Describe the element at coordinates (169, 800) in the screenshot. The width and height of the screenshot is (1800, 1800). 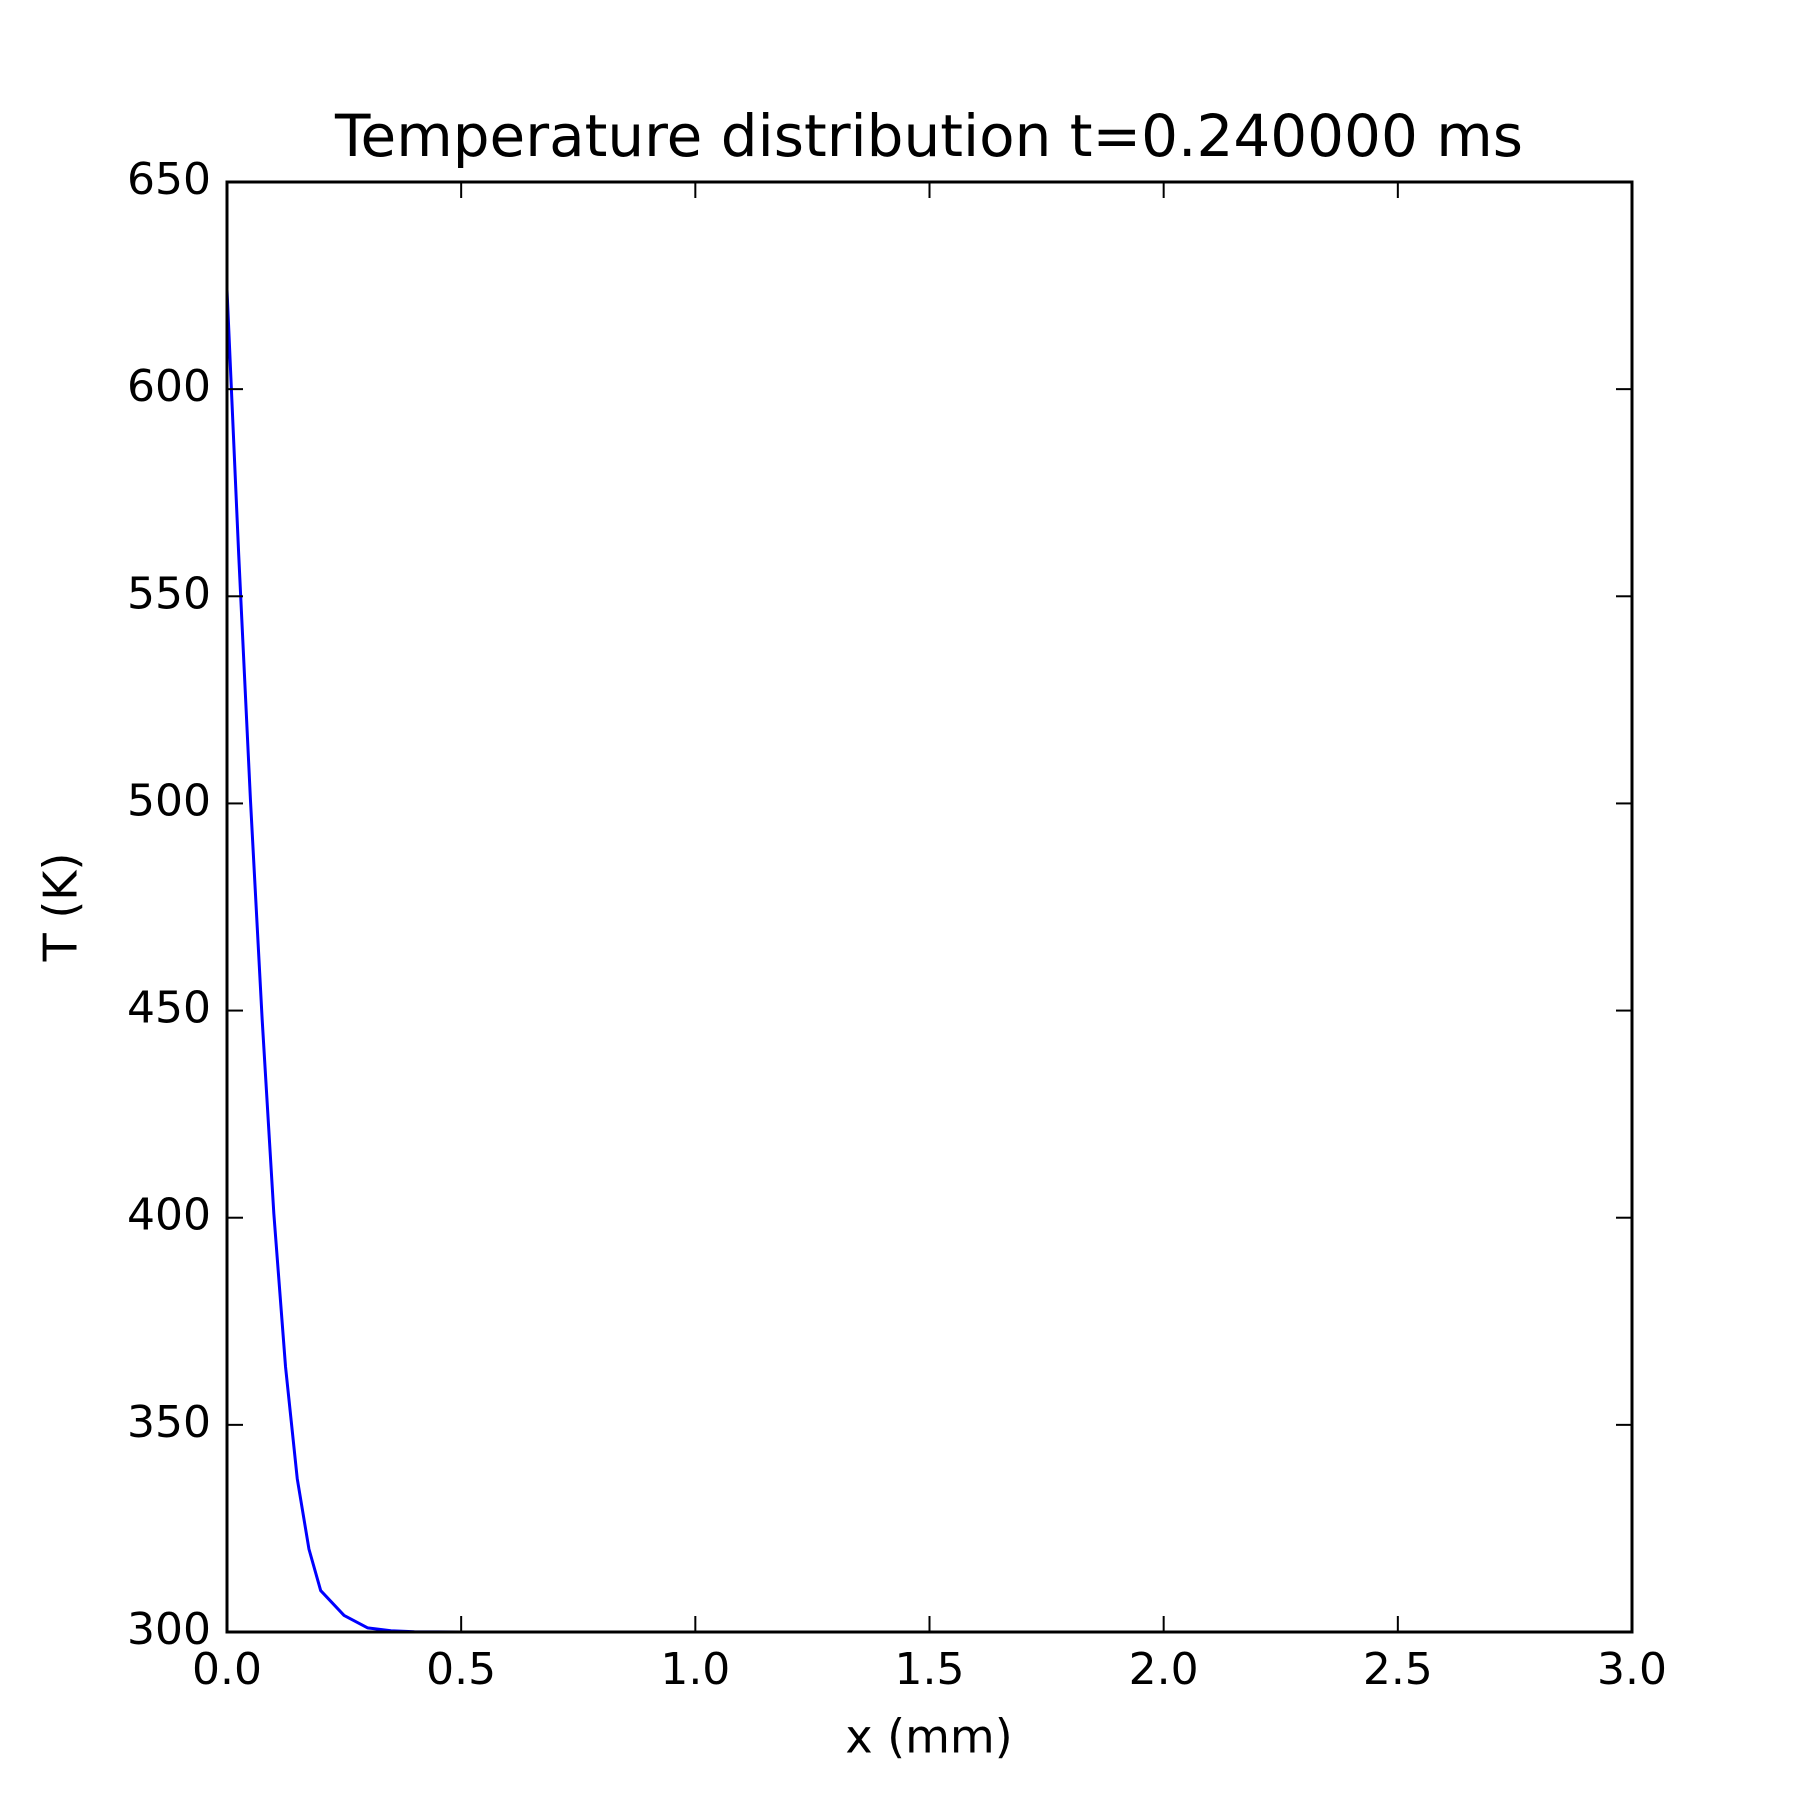
I see `y-tick-label: 500` at that location.